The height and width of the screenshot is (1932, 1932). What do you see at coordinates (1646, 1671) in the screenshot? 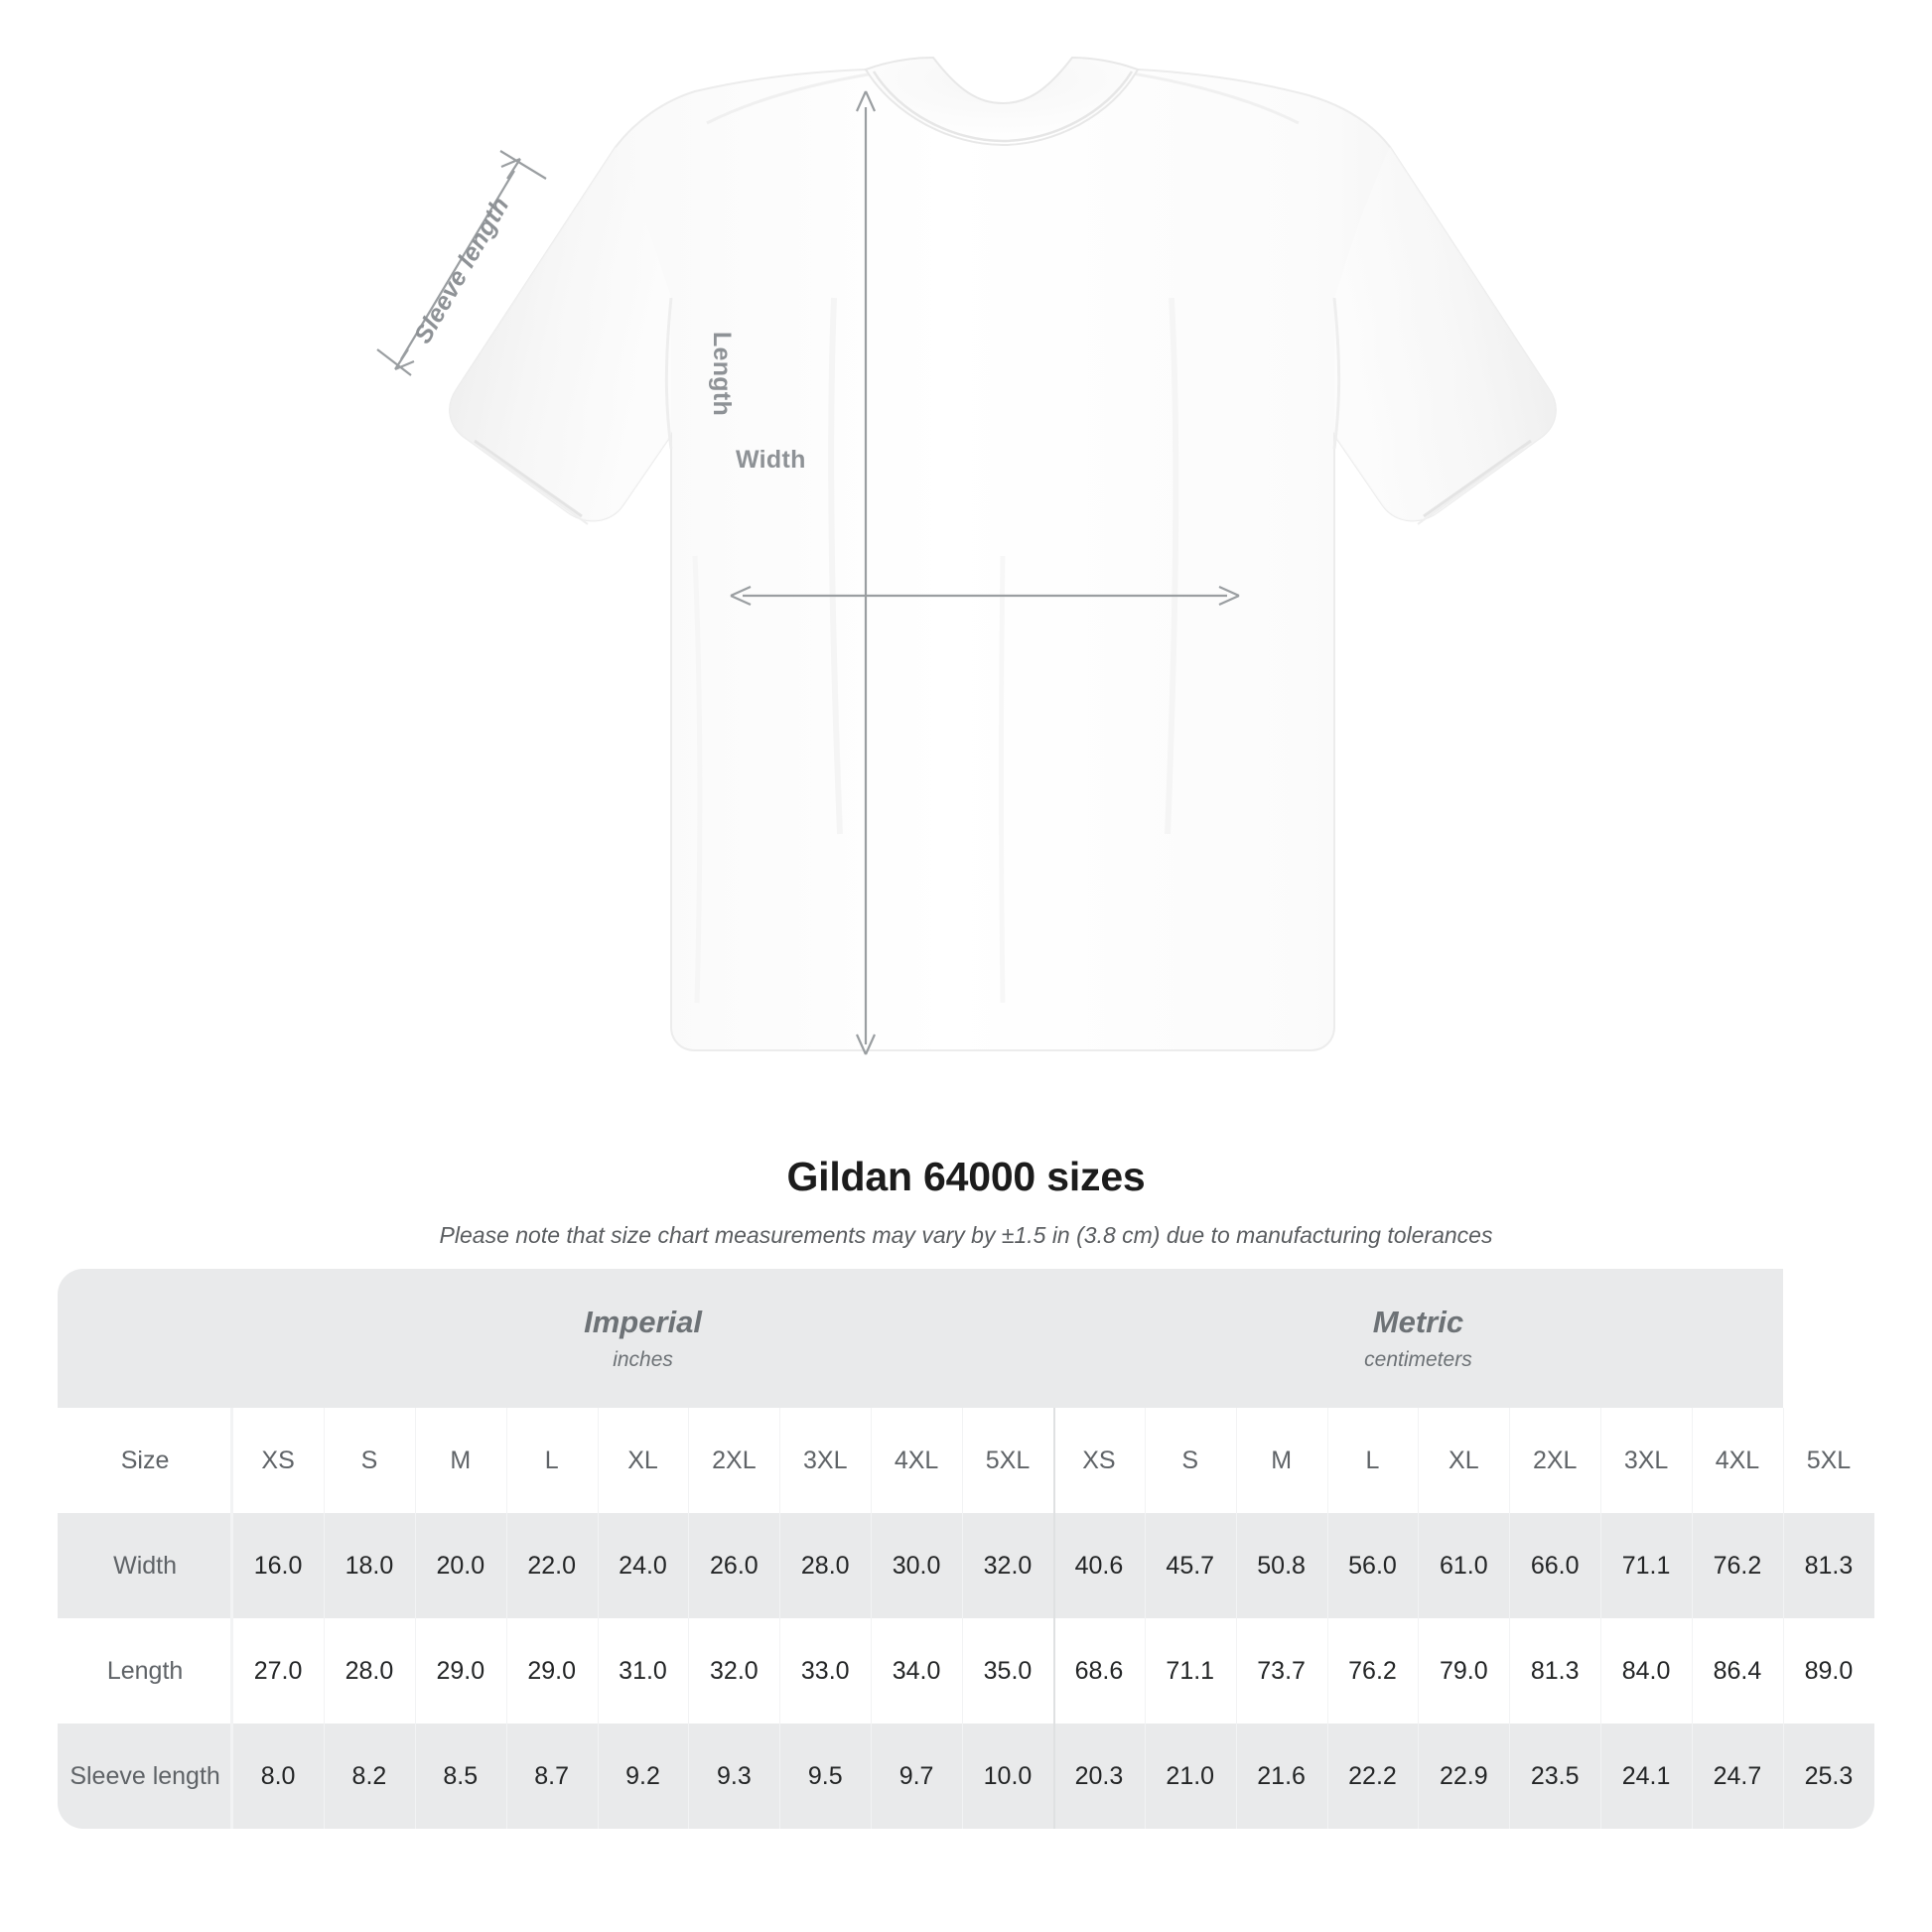
I see `cell-length-metric-3xl: 84.0` at bounding box center [1646, 1671].